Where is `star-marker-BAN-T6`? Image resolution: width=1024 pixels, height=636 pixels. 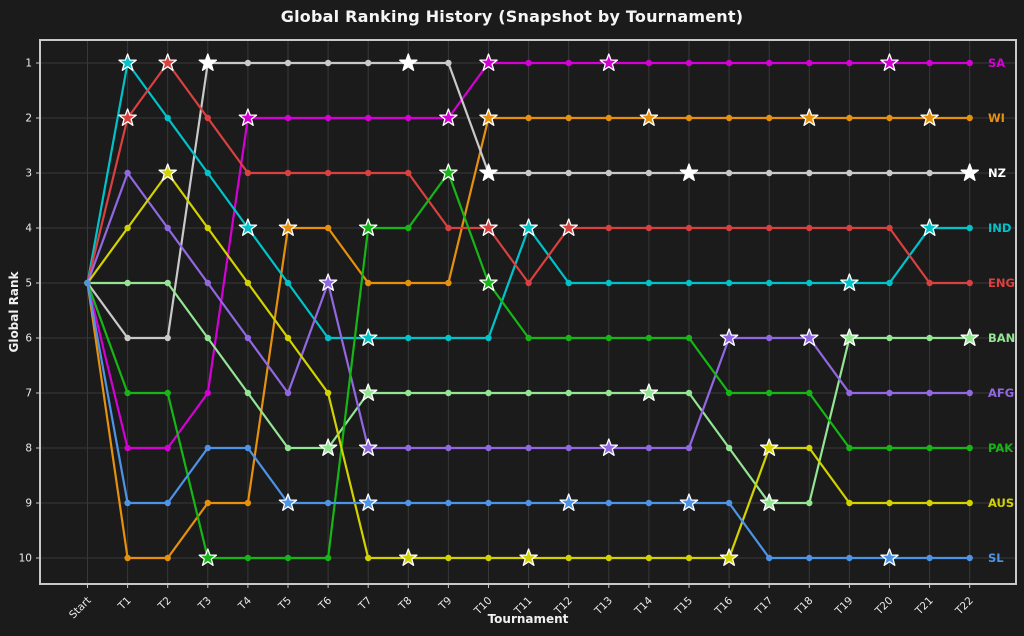
star-marker-BAN-T6 is located at coordinates (328, 447).